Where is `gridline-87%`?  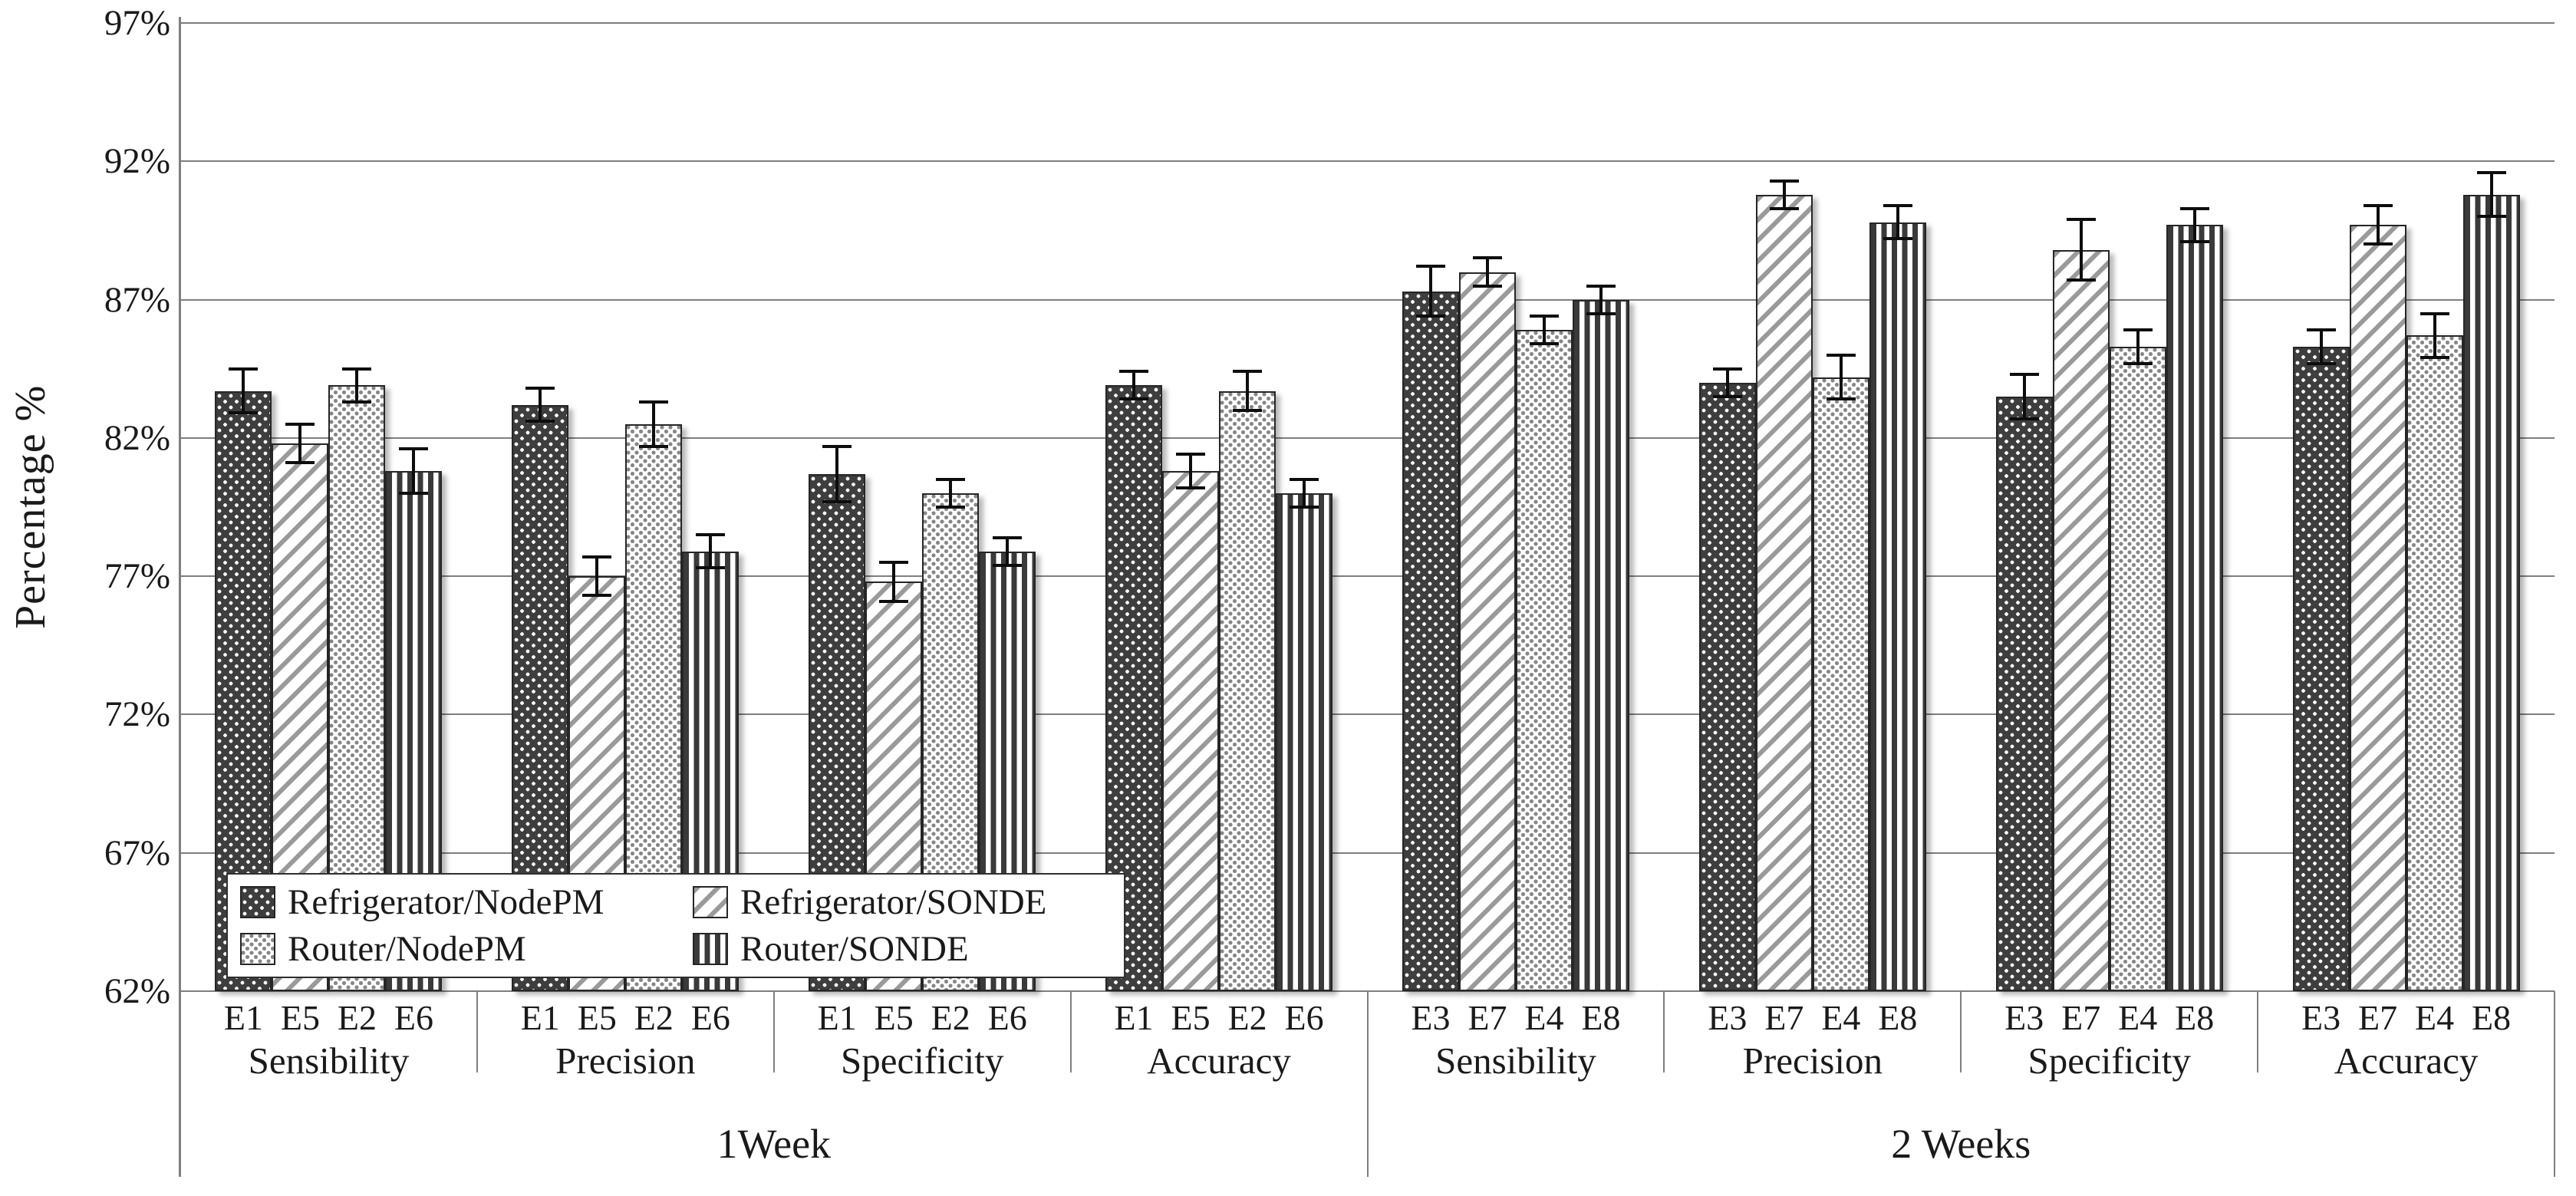 gridline-87% is located at coordinates (1367, 299).